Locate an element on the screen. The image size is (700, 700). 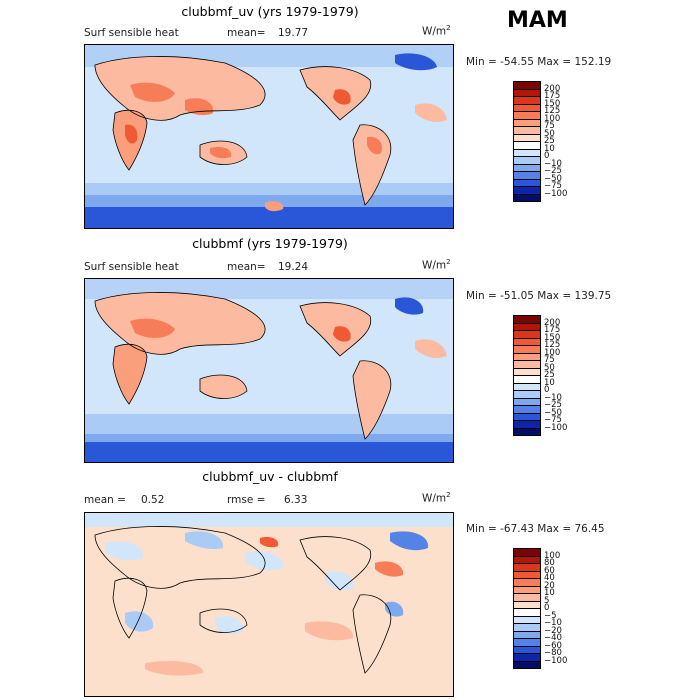
colorbar-tick-label: 20 is located at coordinates (549, 585).